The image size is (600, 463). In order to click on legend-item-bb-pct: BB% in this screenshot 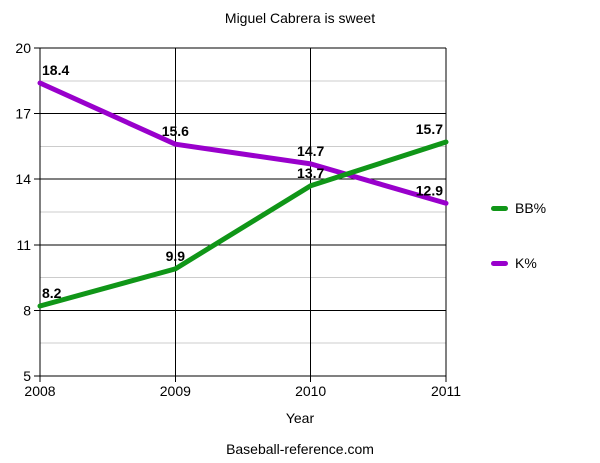, I will do `click(518, 208)`.